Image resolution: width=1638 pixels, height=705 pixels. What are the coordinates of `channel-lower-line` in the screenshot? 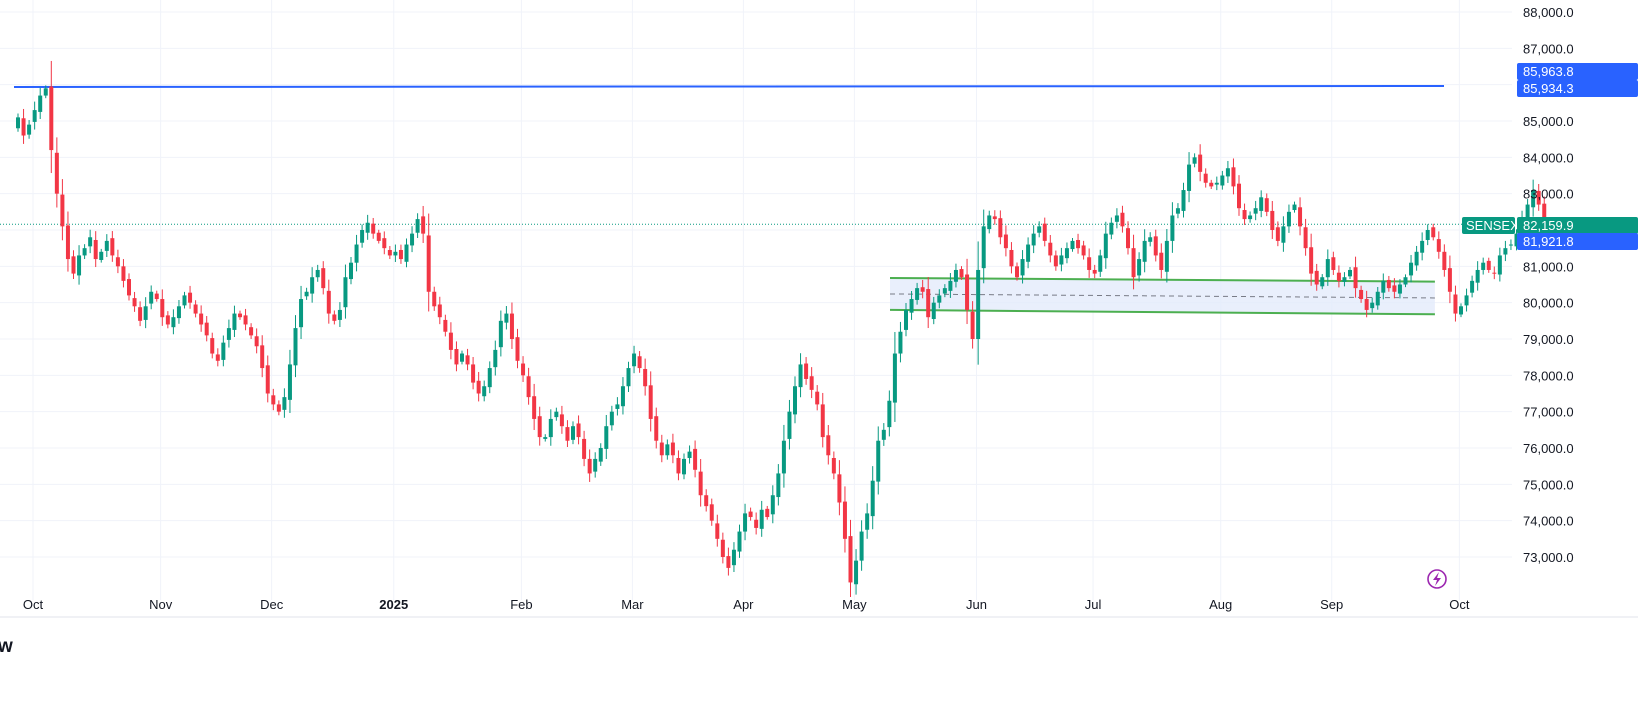 It's located at (1162, 312).